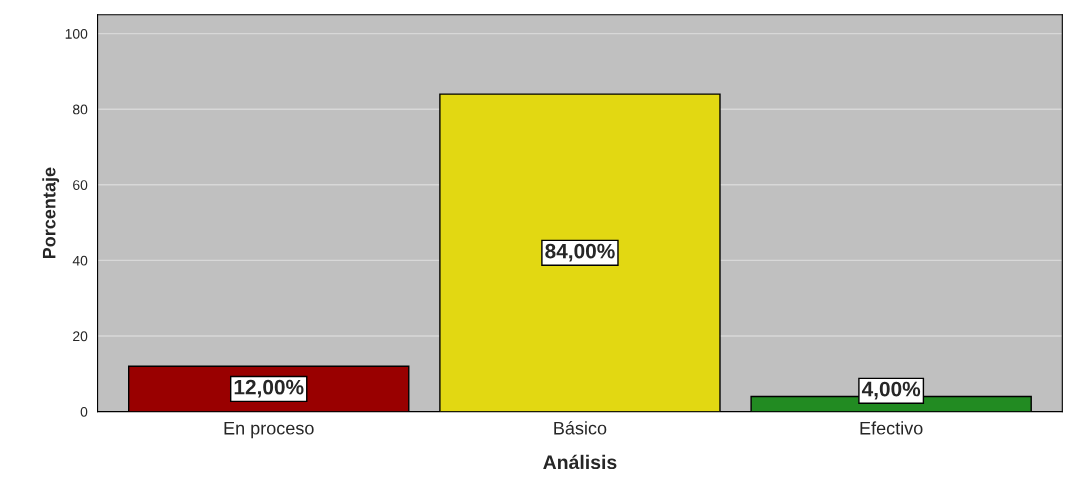  What do you see at coordinates (580, 462) in the screenshot?
I see `x-axis-title: Análisis` at bounding box center [580, 462].